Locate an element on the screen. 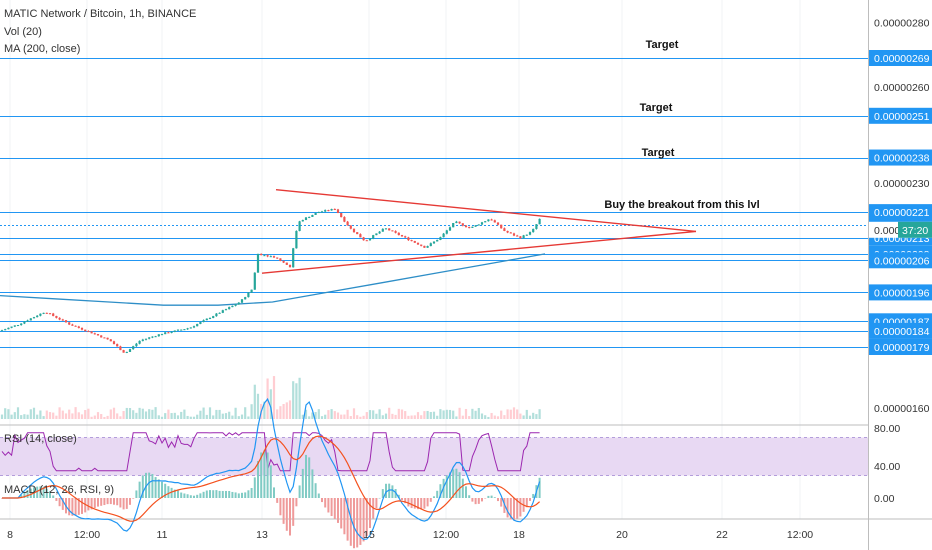  time-tick-label: 8 is located at coordinates (10, 535).